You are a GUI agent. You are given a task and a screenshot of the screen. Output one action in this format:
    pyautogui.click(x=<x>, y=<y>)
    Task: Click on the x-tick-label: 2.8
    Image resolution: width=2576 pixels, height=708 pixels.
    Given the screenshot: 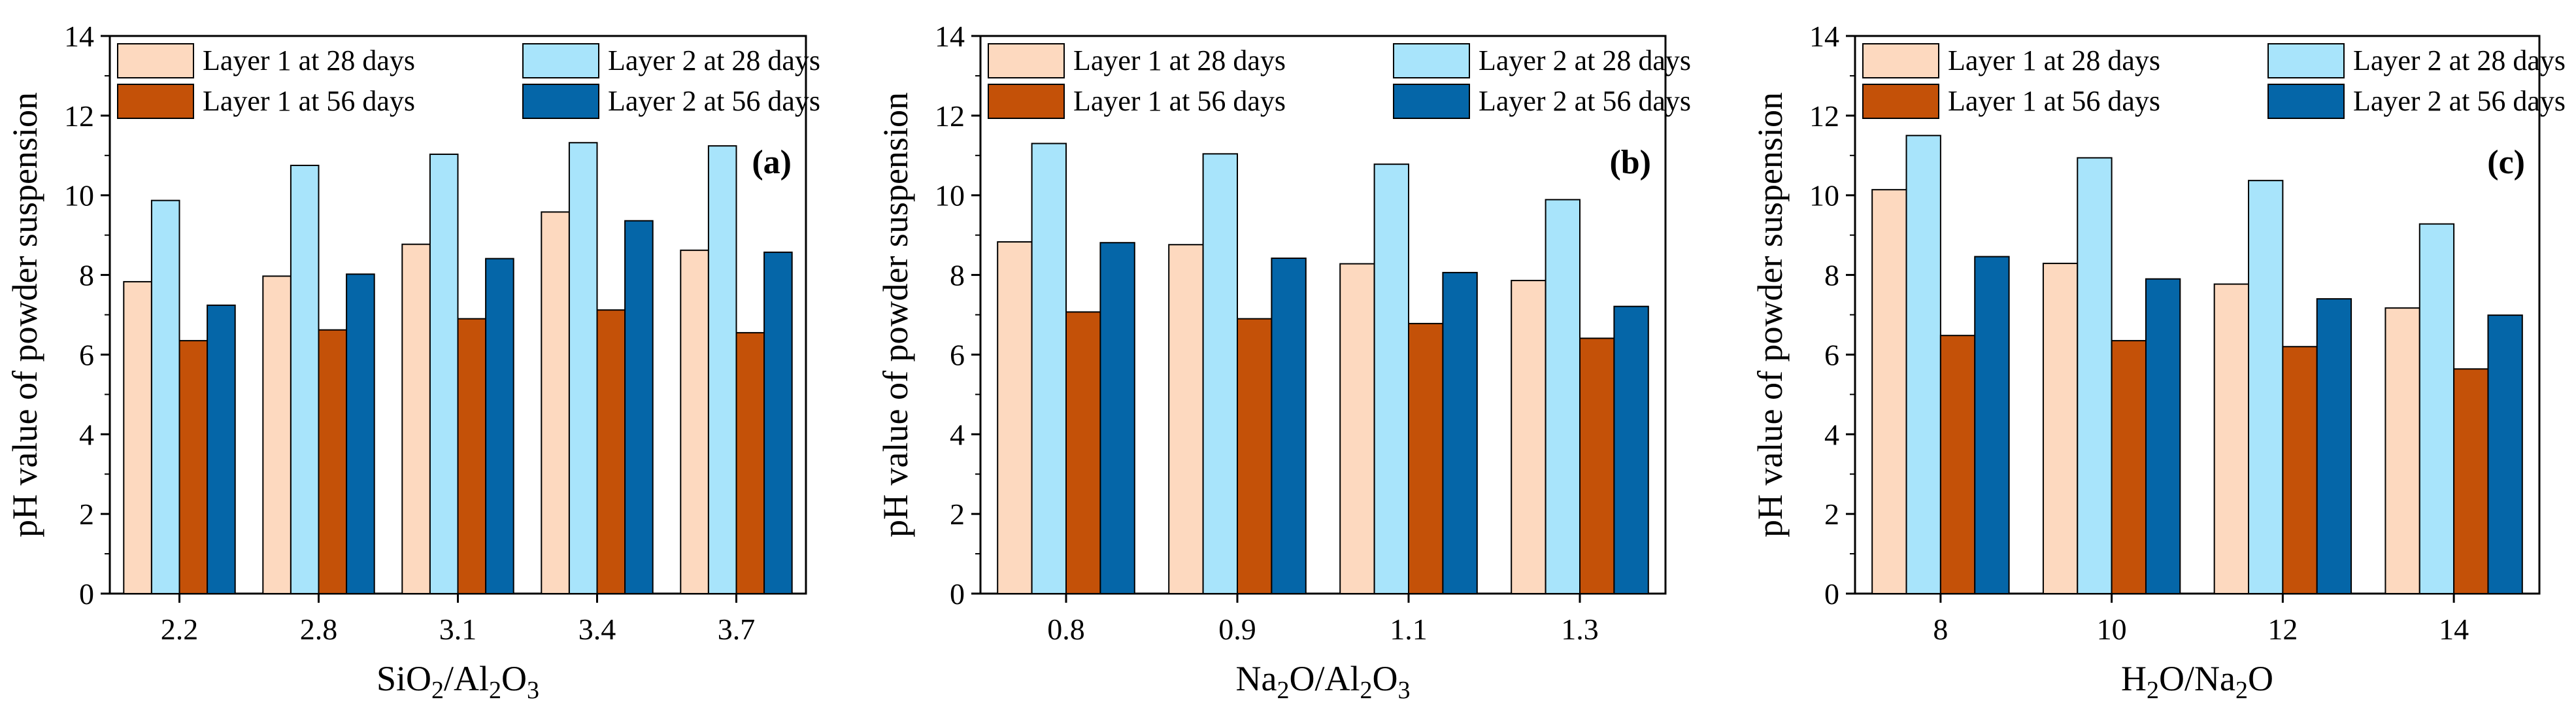 What is the action you would take?
    pyautogui.click(x=319, y=629)
    